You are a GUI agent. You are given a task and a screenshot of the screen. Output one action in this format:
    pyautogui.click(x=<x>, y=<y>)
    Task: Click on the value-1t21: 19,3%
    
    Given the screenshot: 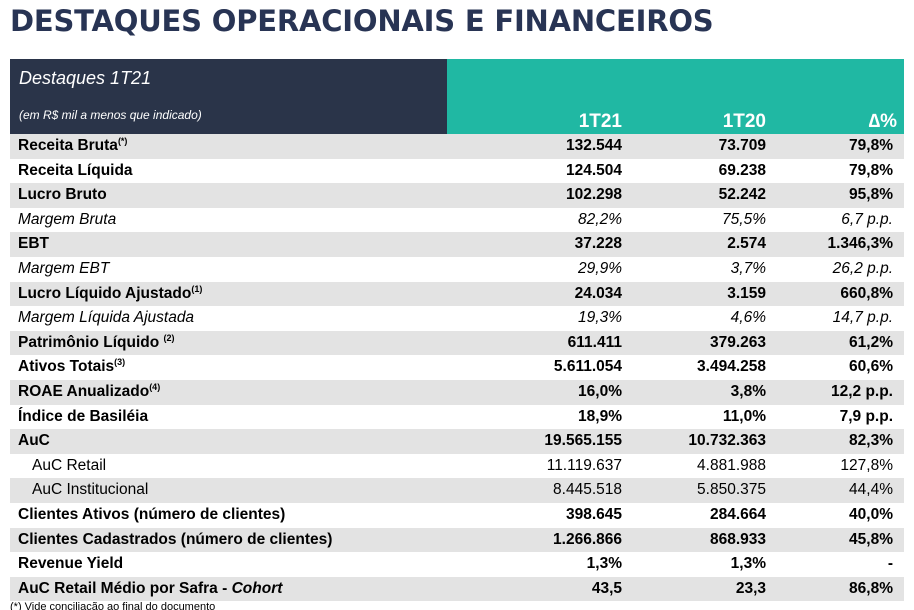 What is the action you would take?
    pyautogui.click(x=600, y=318)
    